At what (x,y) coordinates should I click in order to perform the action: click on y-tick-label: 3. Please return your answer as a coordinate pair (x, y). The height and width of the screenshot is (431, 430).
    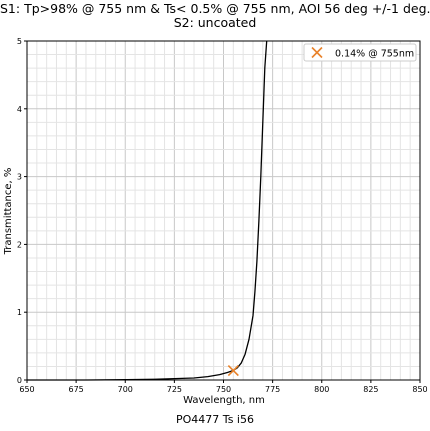
    Looking at the image, I should click on (19, 177).